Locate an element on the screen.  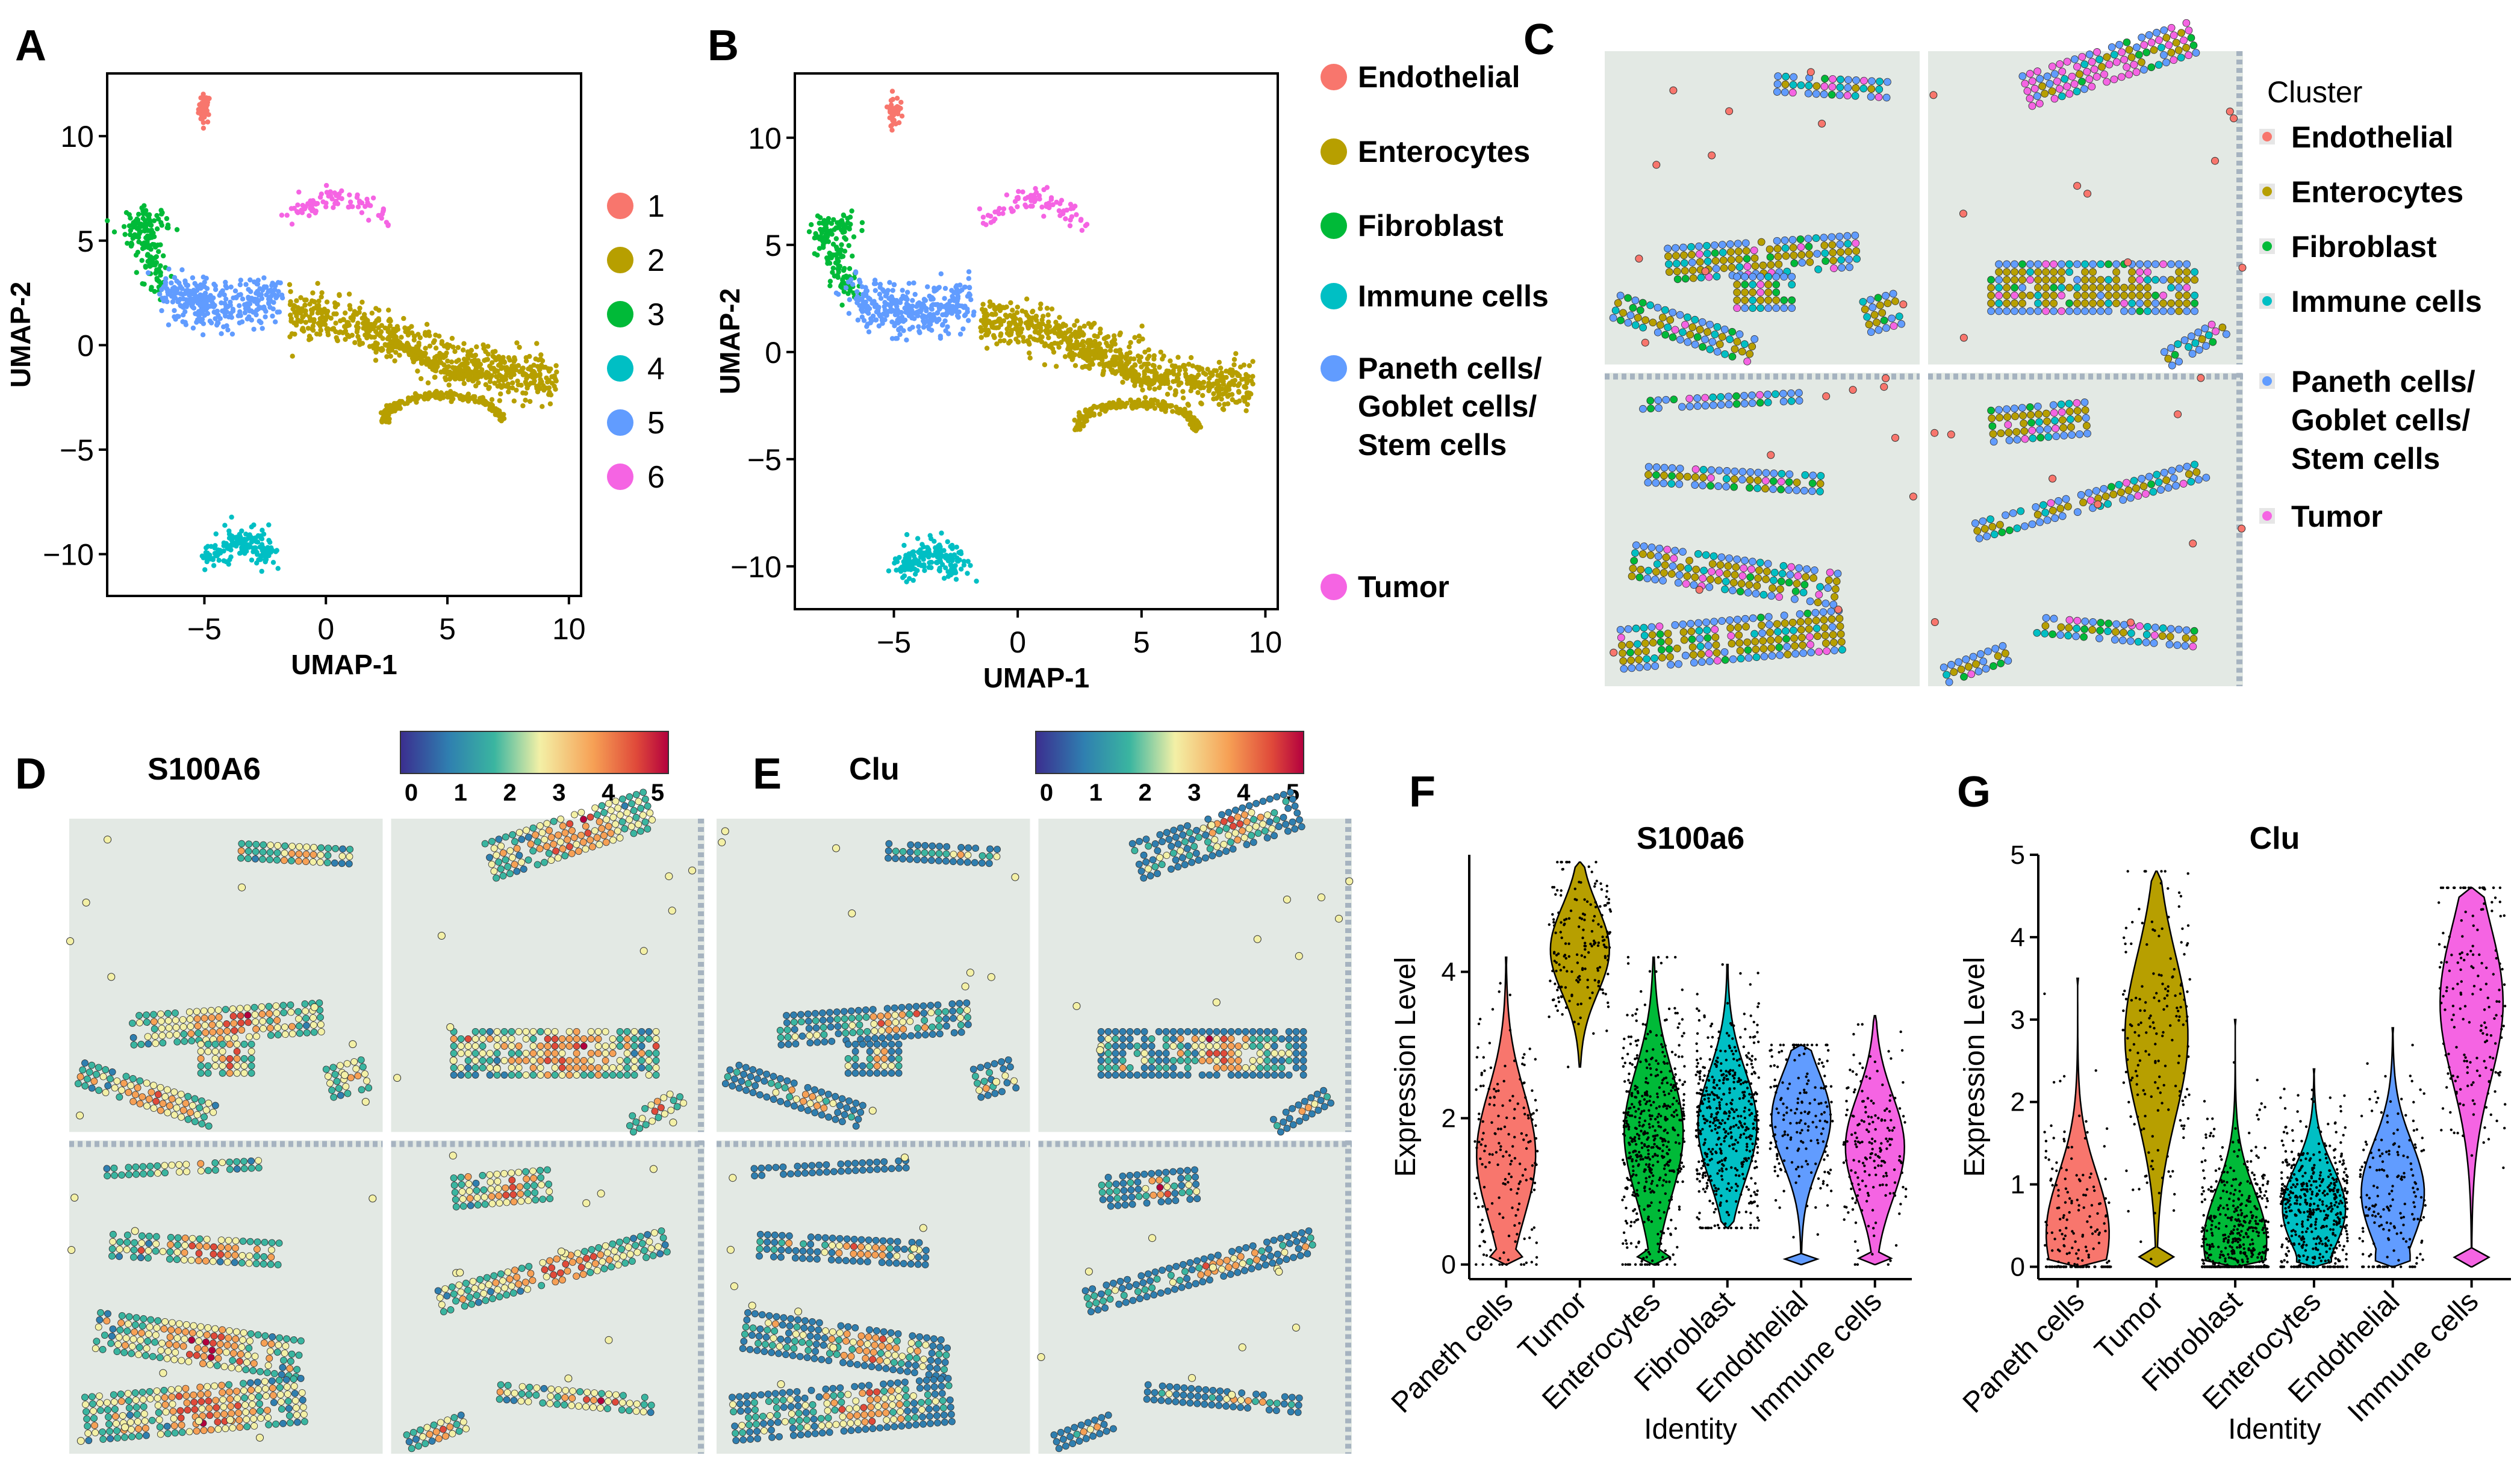
legend-c-label-paneth-1: Paneth cells/ is located at coordinates (2383, 381).